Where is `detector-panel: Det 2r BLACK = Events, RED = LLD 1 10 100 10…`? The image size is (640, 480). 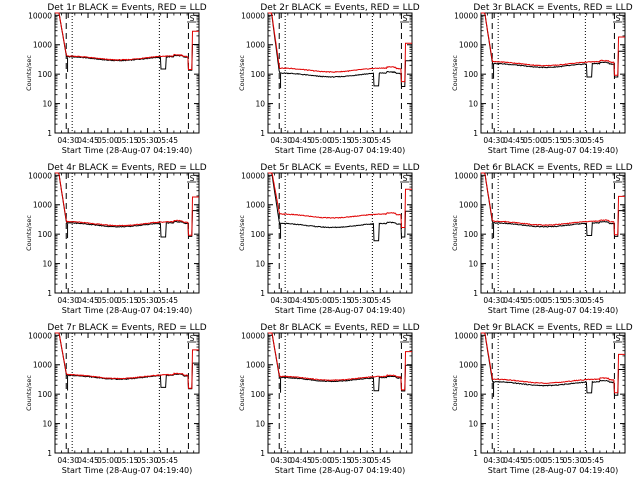
detector-panel: Det 2r BLACK = Events, RED = LLD 1 10 100 10… is located at coordinates (329, 79).